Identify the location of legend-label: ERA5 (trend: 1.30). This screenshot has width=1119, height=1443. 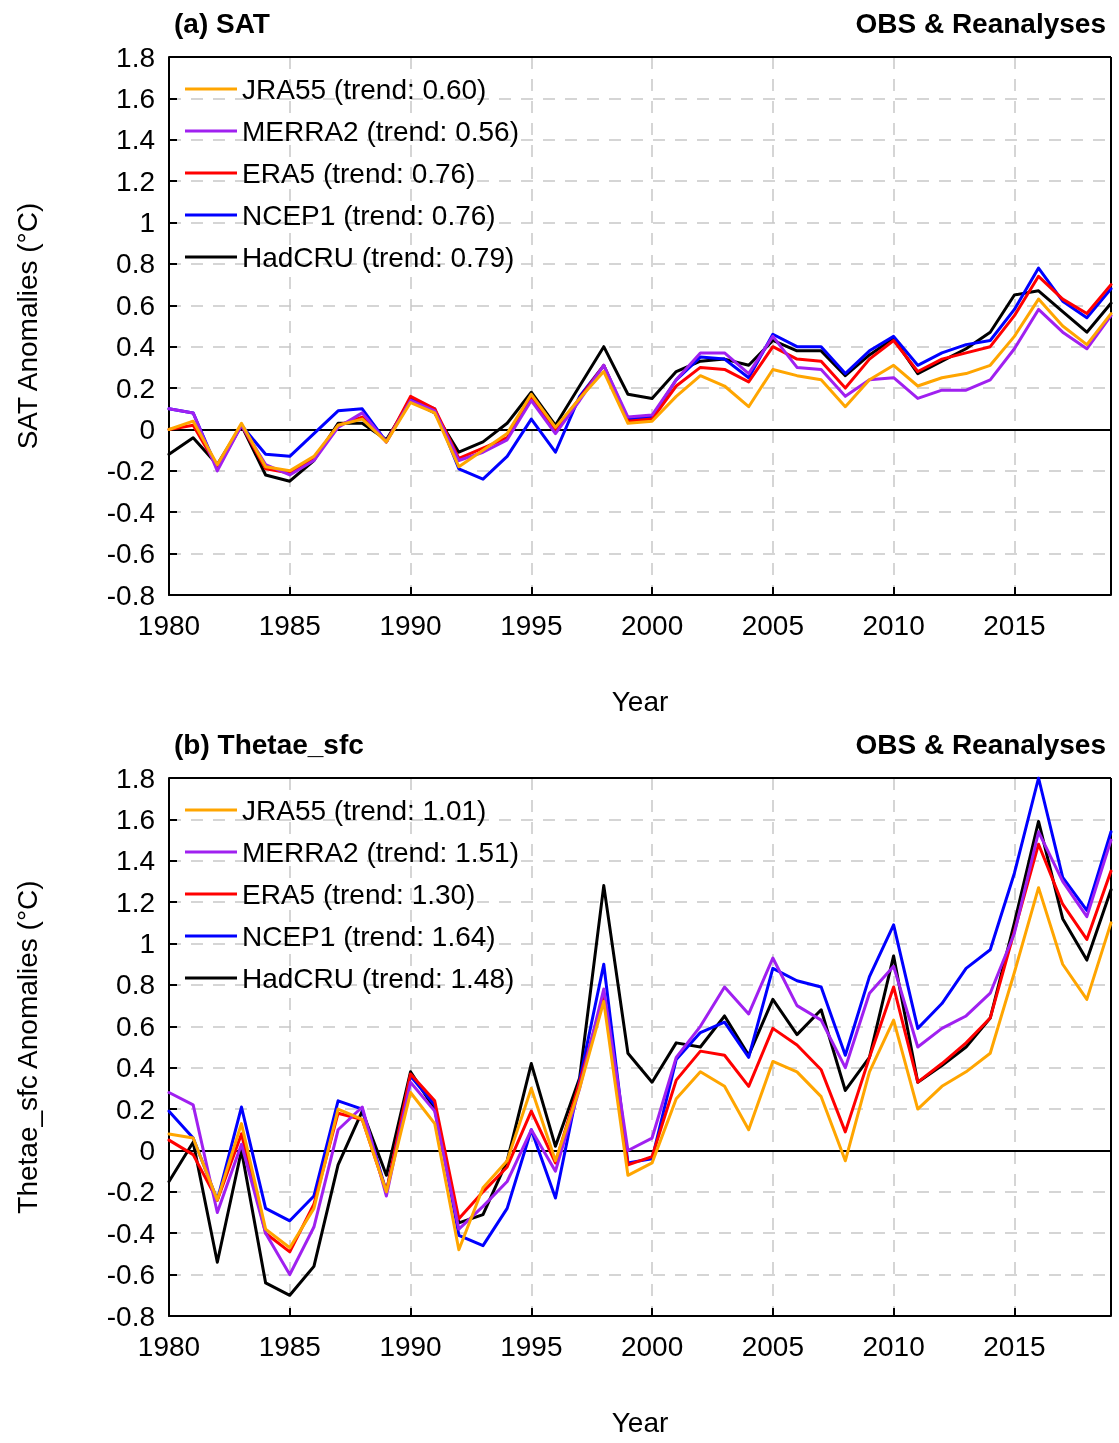
(359, 894).